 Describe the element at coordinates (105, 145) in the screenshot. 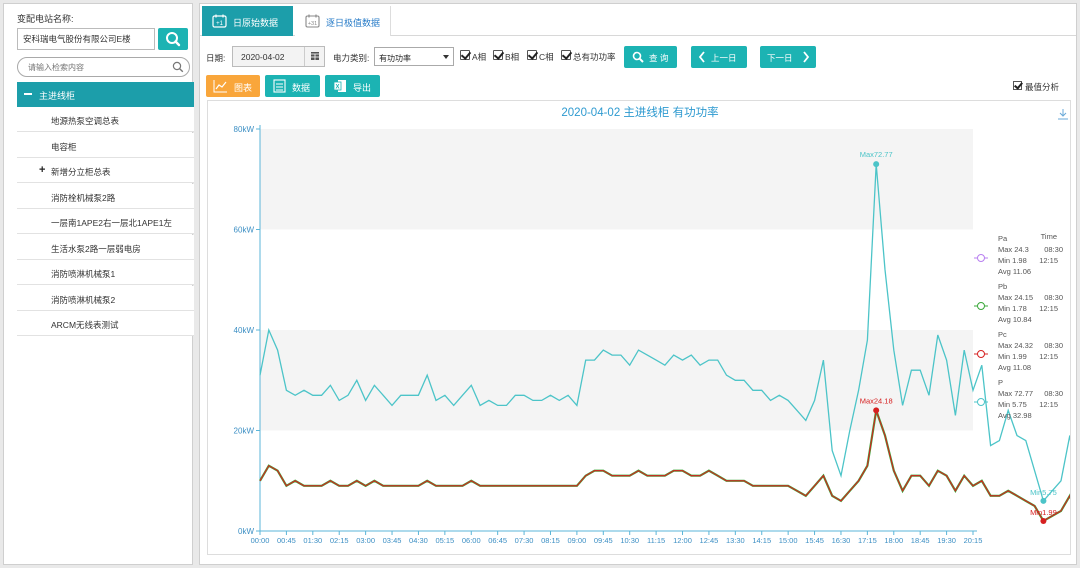

I see `tree-item: 电容柜` at that location.